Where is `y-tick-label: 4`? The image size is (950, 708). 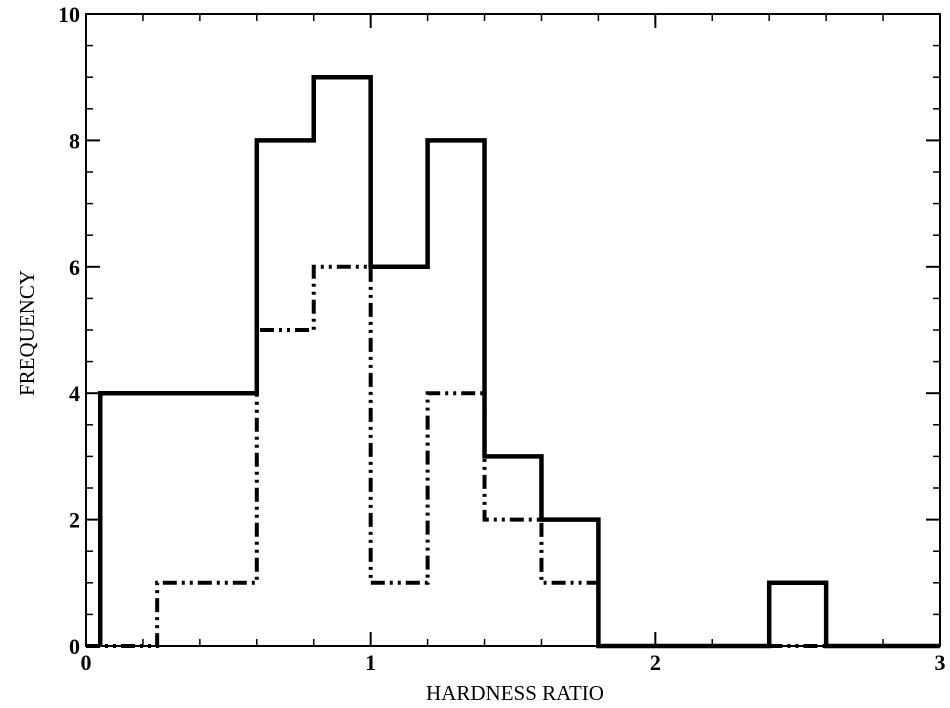
y-tick-label: 4 is located at coordinates (74, 393).